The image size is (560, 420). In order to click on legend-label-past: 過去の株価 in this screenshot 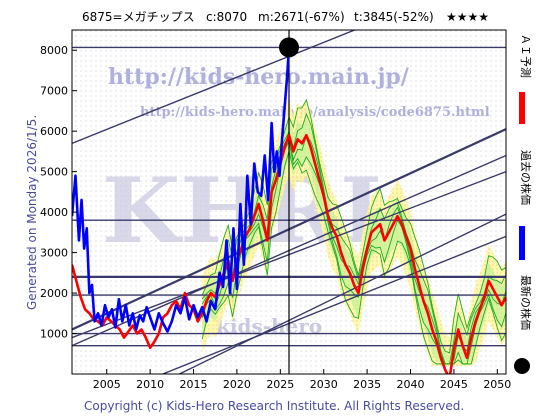, I will do `click(526, 177)`.